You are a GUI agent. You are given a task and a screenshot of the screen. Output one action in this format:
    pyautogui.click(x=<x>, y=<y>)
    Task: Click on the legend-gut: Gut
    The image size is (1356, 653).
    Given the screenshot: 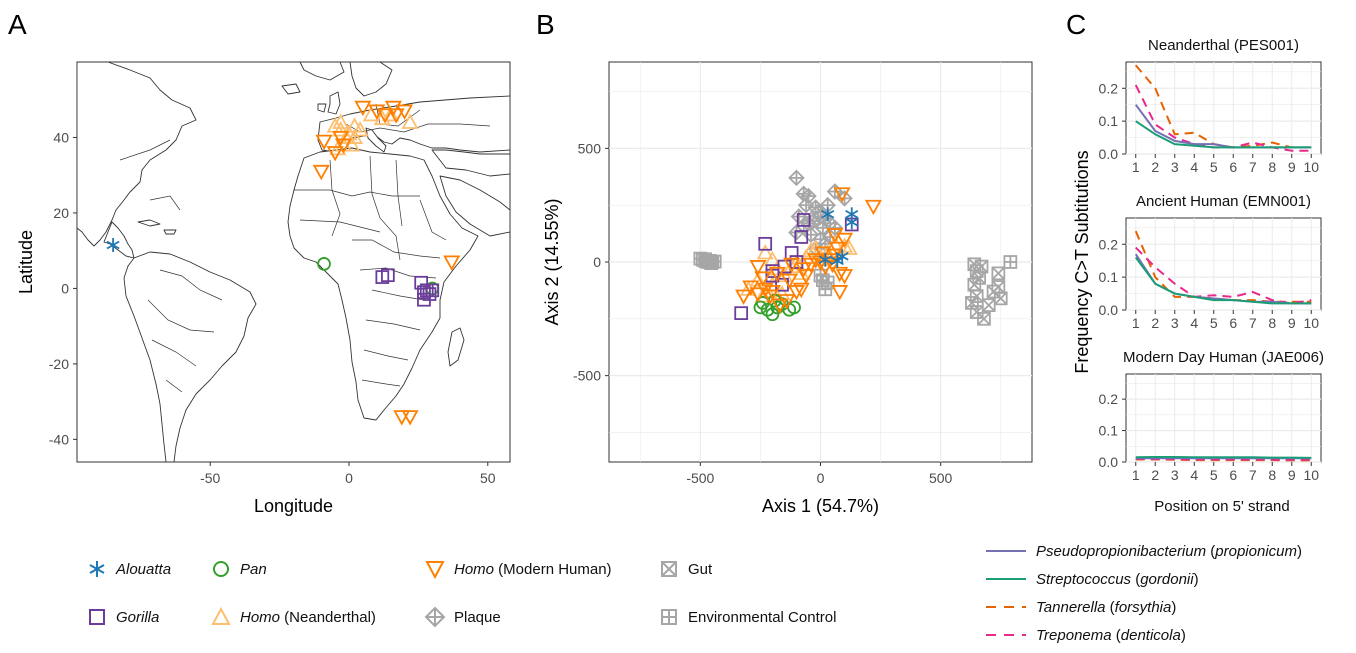 What is the action you would take?
    pyautogui.click(x=685, y=569)
    